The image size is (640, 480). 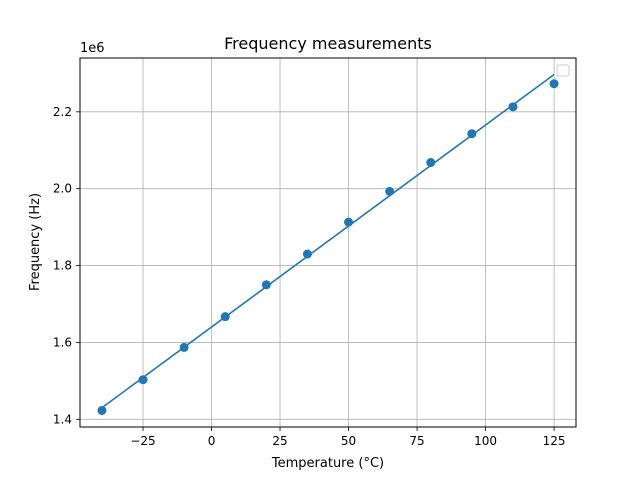 What do you see at coordinates (348, 441) in the screenshot?
I see `x-tick-label-3: 50` at bounding box center [348, 441].